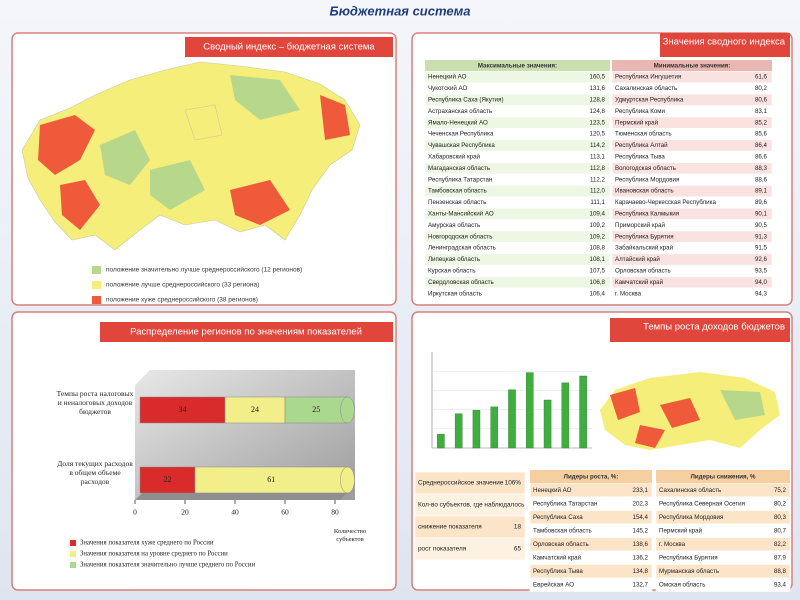 This screenshot has height=600, width=800. What do you see at coordinates (641, 530) in the screenshot?
I see `table-cell: 145,2` at bounding box center [641, 530].